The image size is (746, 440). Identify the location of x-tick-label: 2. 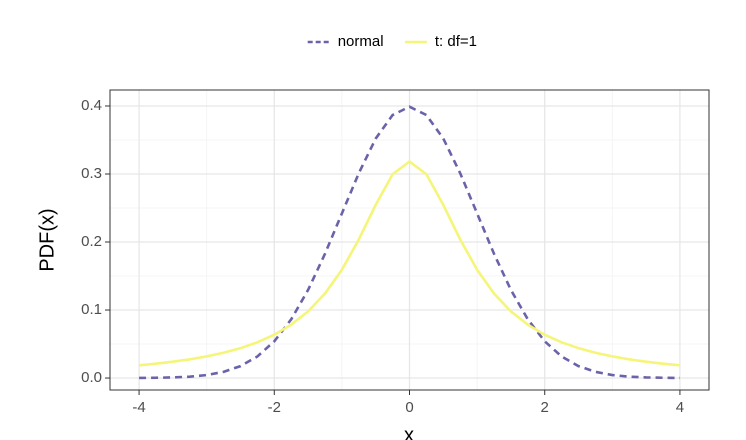
(545, 407).